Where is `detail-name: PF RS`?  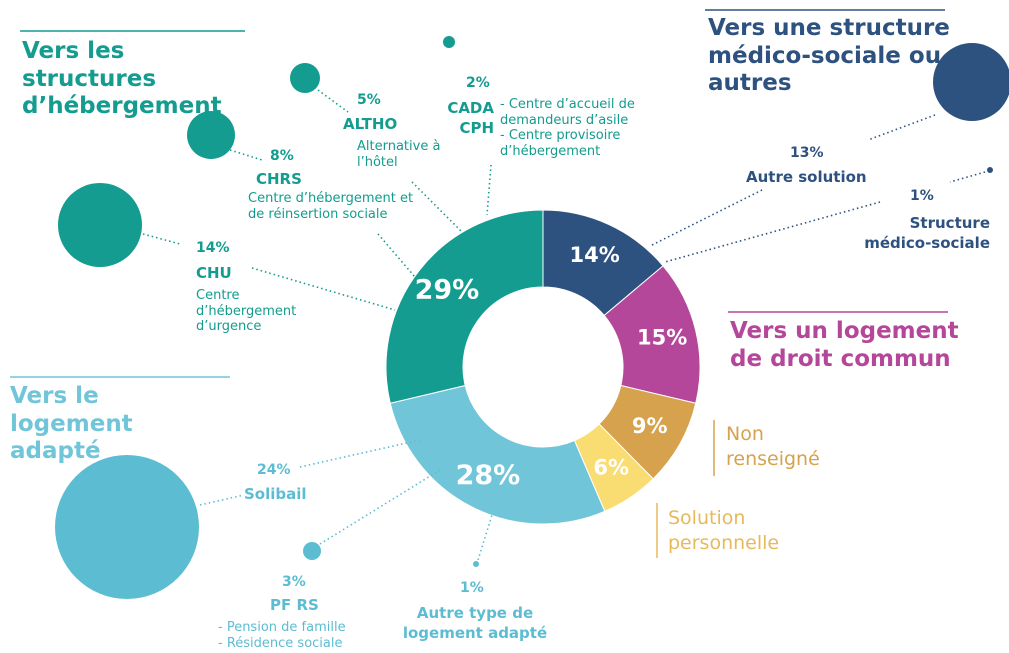 detail-name: PF RS is located at coordinates (294, 605).